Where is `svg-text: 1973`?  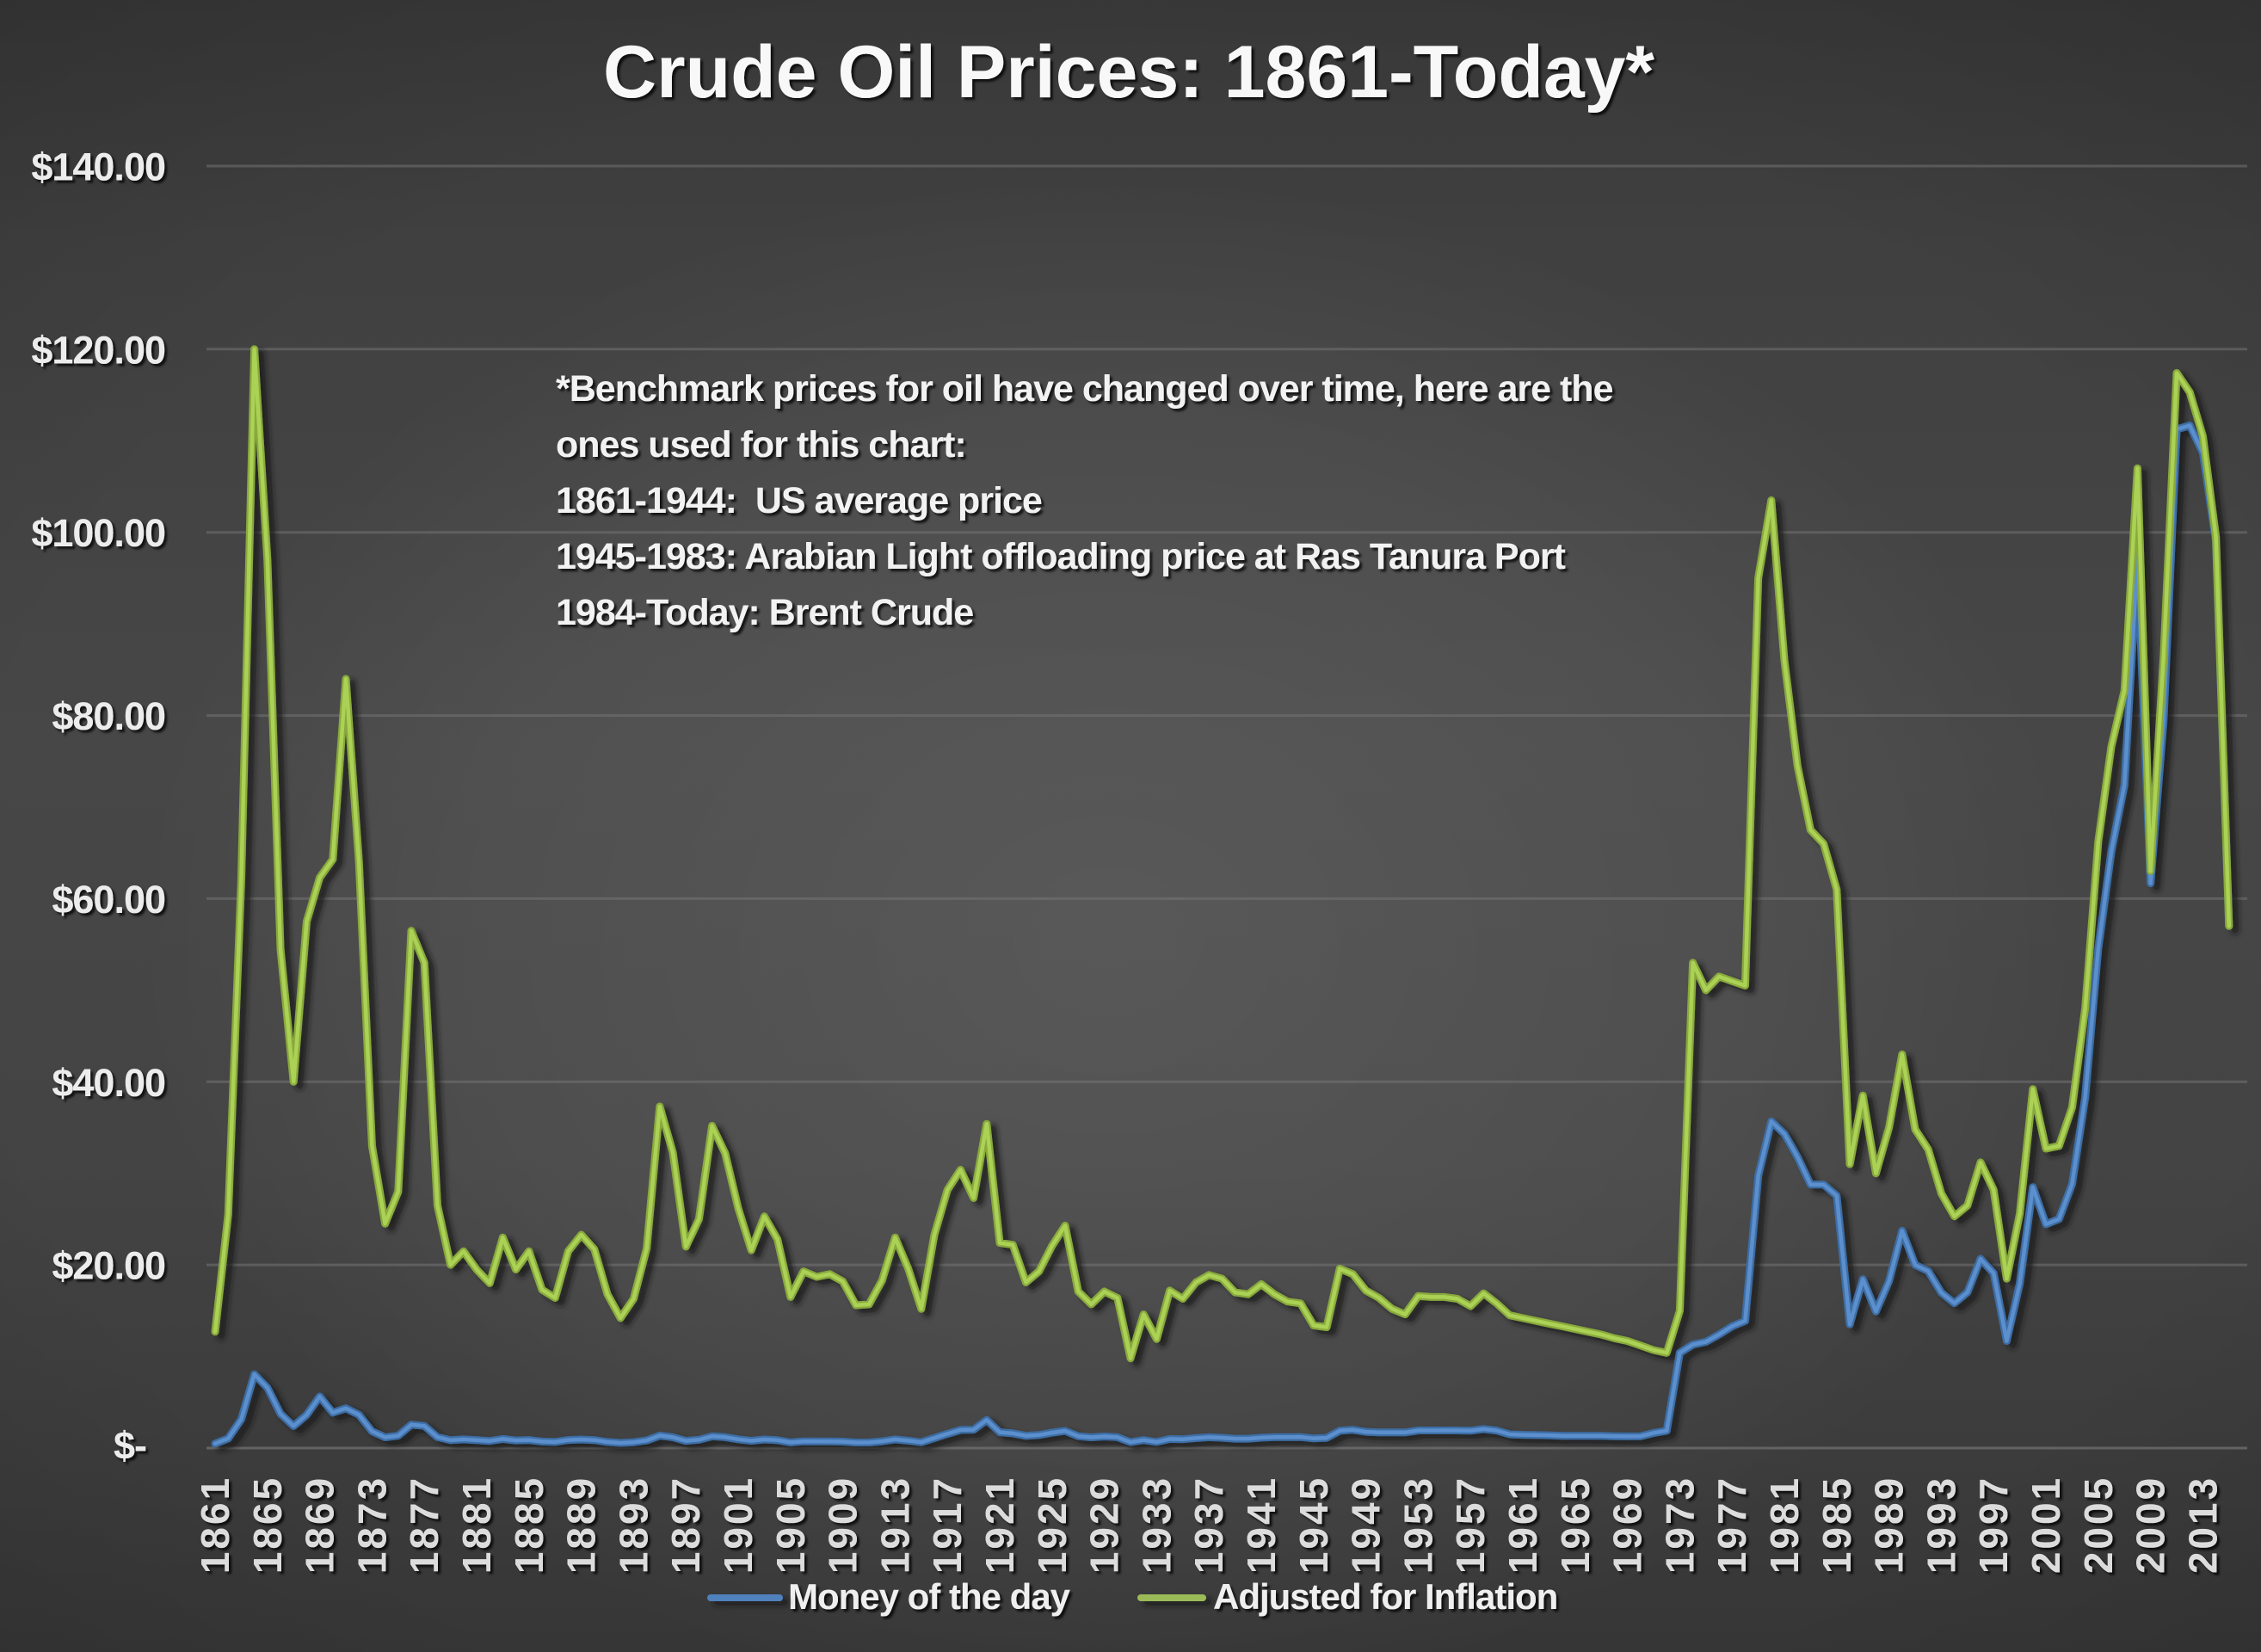
svg-text: 1973 is located at coordinates (1680, 1525).